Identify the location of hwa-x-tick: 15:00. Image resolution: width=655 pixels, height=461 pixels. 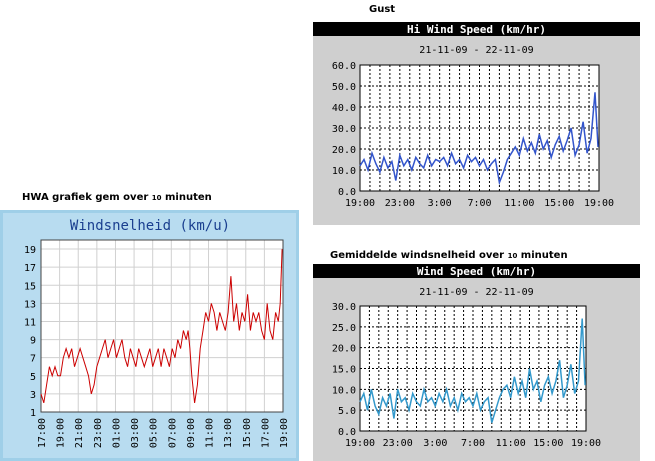
(247, 433).